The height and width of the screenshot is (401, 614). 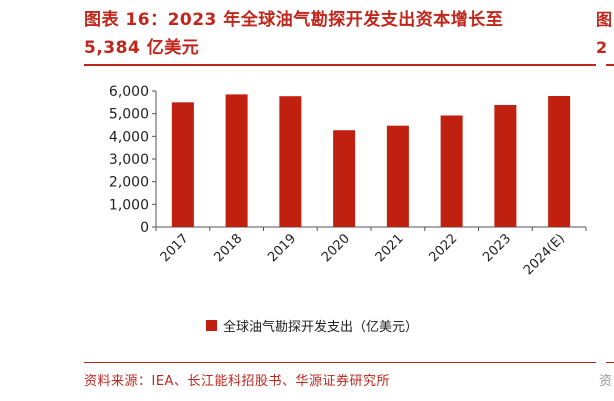 What do you see at coordinates (397, 176) in the screenshot?
I see `bar-2021` at bounding box center [397, 176].